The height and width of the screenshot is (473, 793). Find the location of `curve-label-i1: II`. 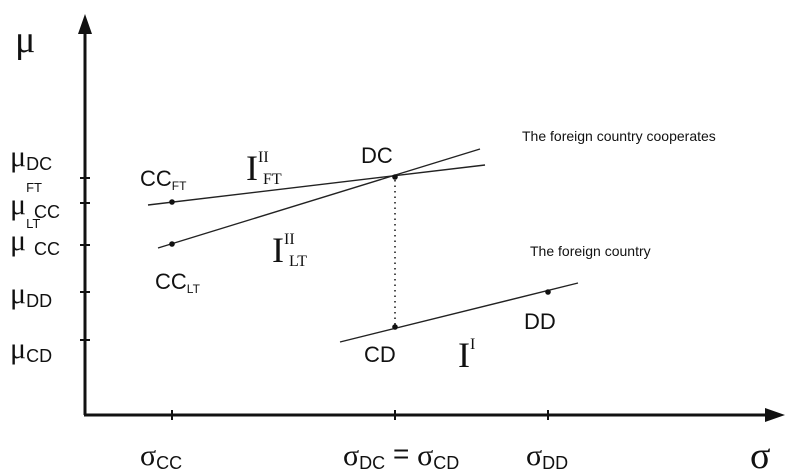

curve-label-i1: II is located at coordinates (466, 355).